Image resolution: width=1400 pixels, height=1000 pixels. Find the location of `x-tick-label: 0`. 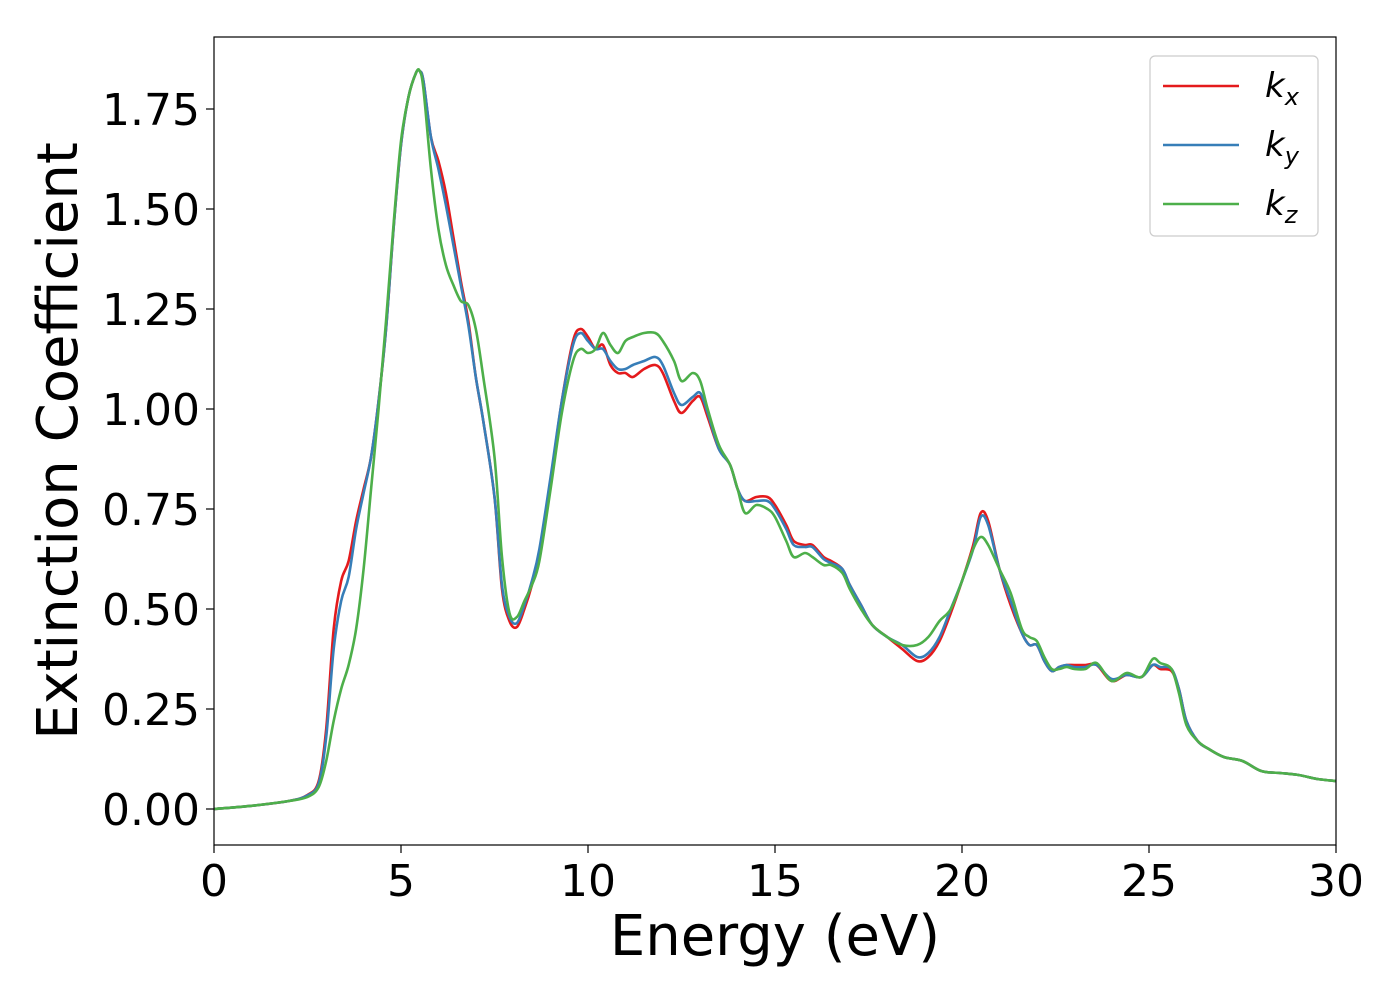

x-tick-label: 0 is located at coordinates (214, 881).